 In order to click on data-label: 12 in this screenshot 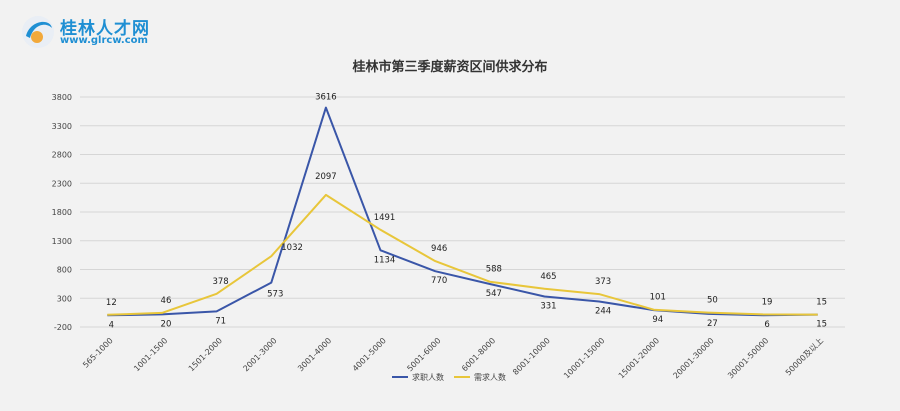, I will do `click(111, 303)`.